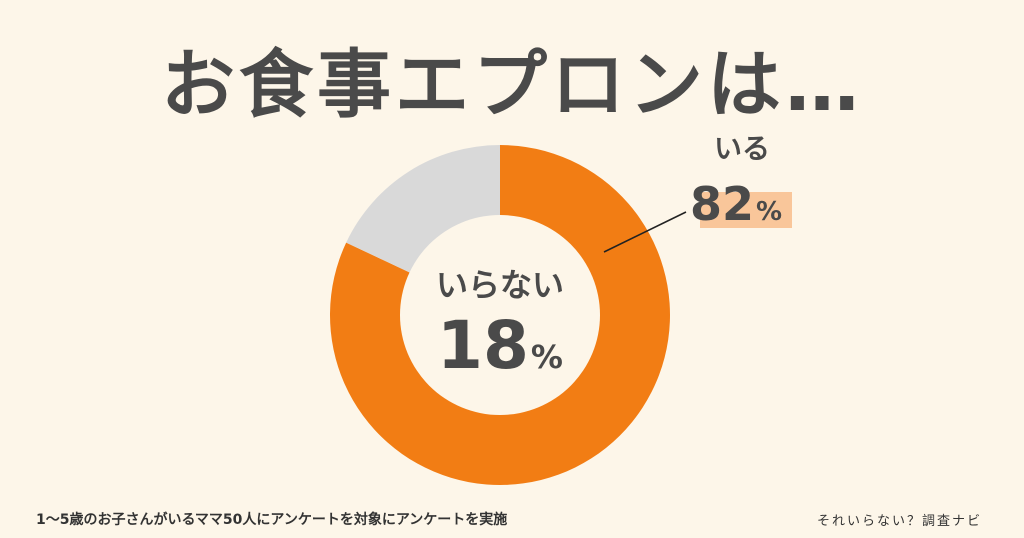  Describe the element at coordinates (645, 232) in the screenshot. I see `leader-line` at that location.